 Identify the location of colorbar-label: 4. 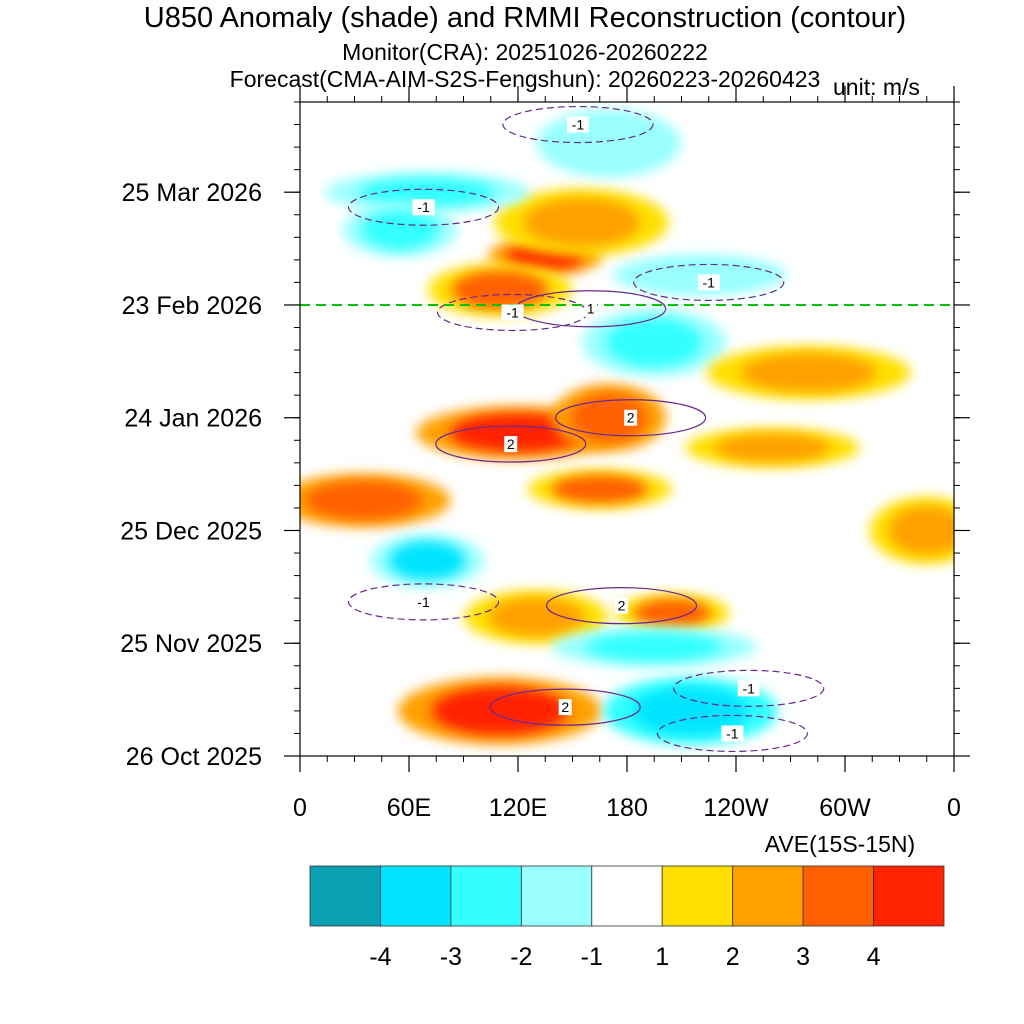
(874, 957).